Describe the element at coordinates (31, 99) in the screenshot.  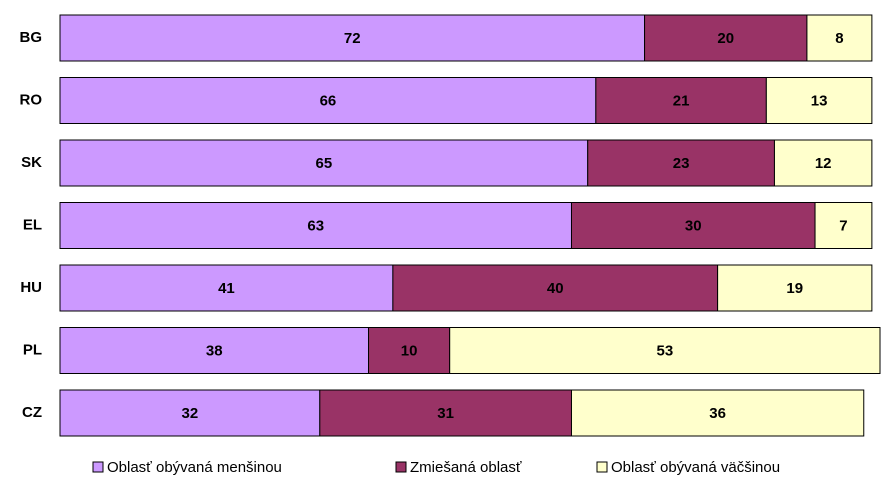
I see `category-label: RO` at that location.